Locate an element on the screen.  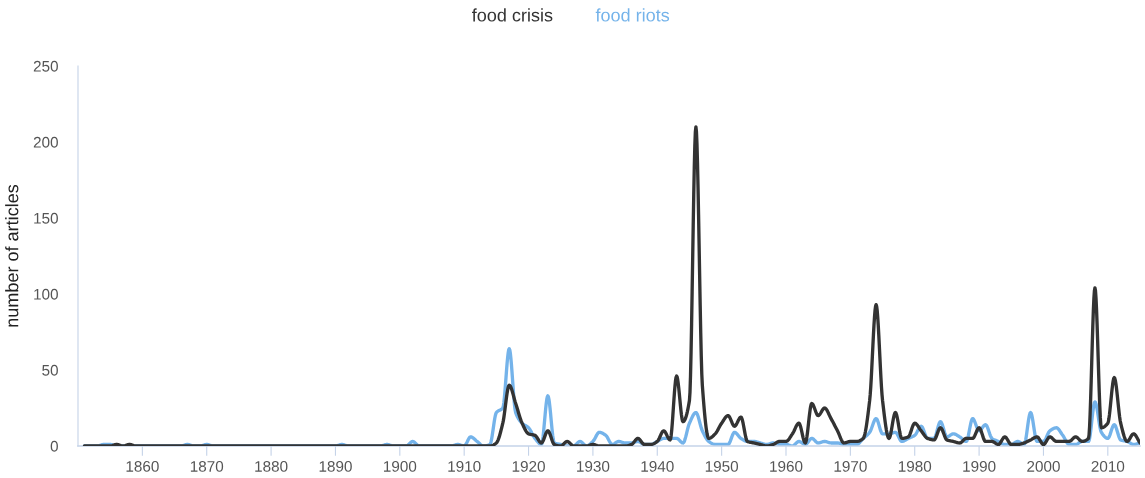
x-tick-label: 1930 is located at coordinates (593, 466).